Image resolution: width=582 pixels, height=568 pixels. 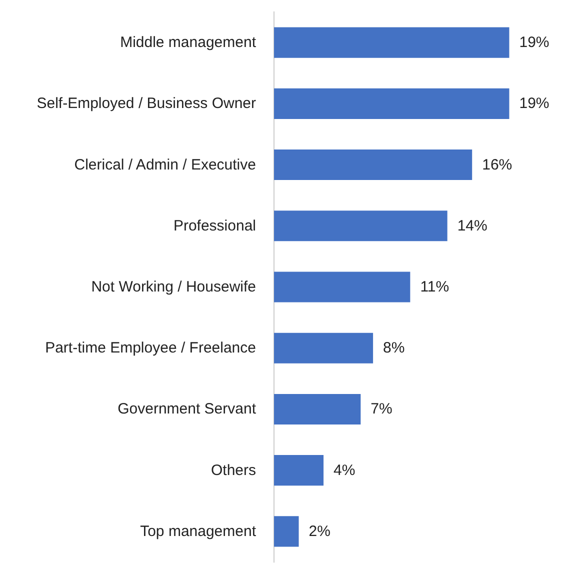 What do you see at coordinates (381, 409) in the screenshot?
I see `data-label: 7%` at bounding box center [381, 409].